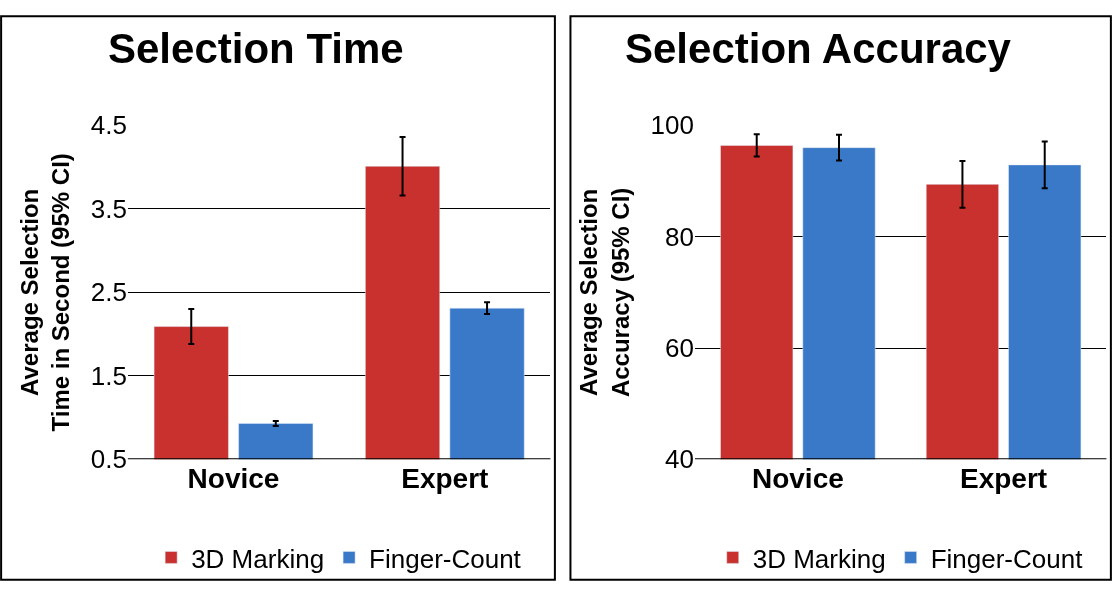 This screenshot has width=1112, height=596. I want to click on y-axis-title: Average Selection Accuracy (95% CI), so click(604, 292).